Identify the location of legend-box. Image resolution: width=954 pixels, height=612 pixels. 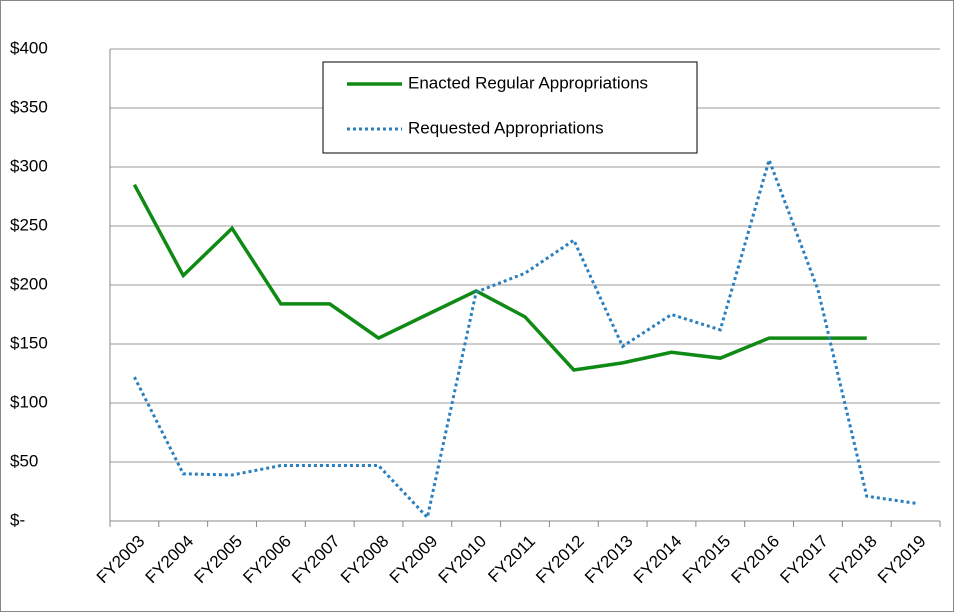
(510, 107).